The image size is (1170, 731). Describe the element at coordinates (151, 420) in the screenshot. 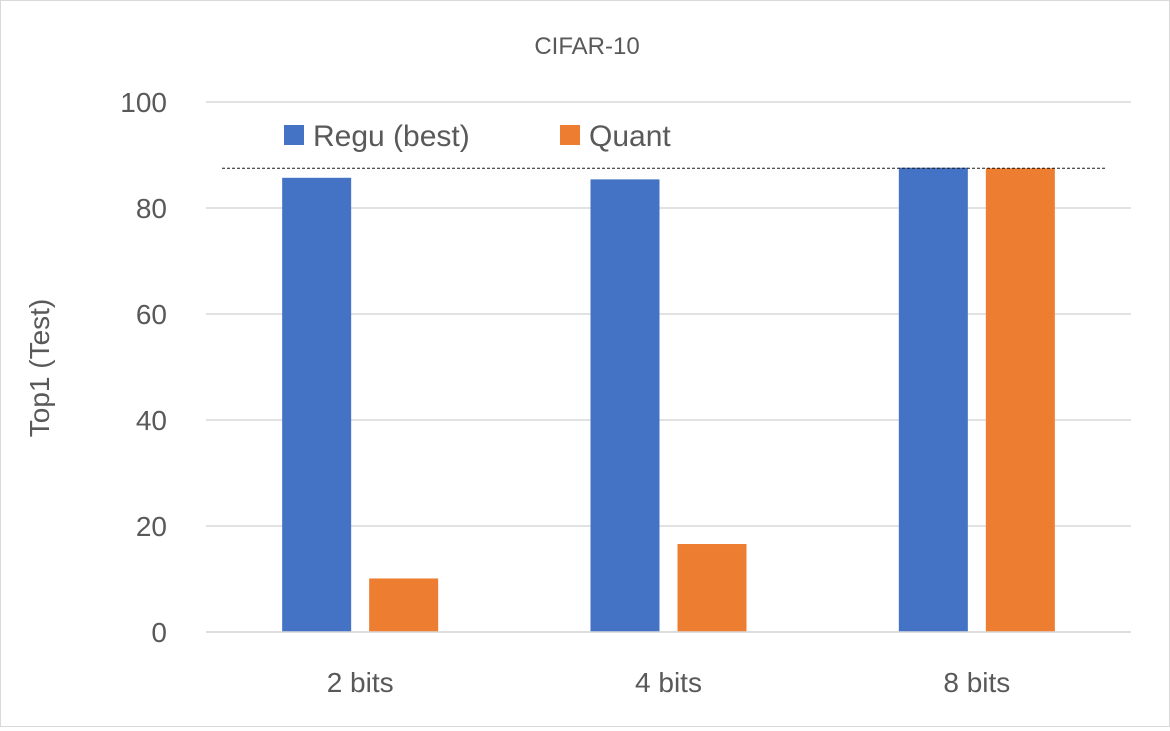

I see `y-tick-label: 40` at that location.